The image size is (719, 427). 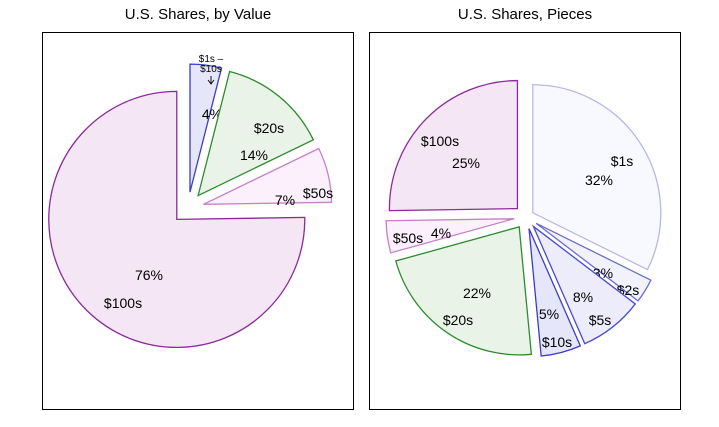 I want to click on value-slice-20s, so click(x=256, y=133).